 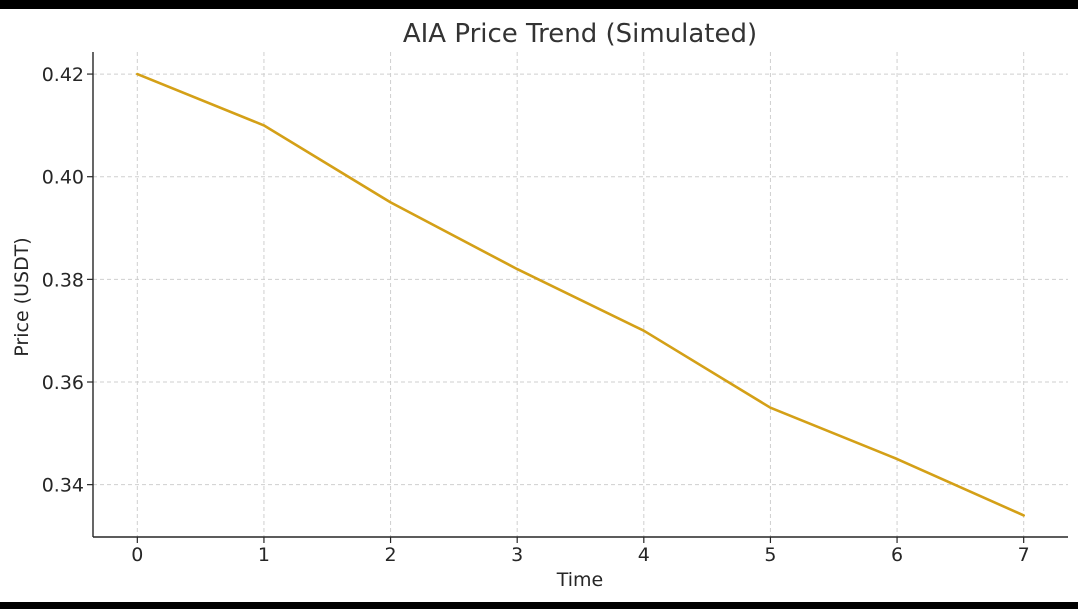 What do you see at coordinates (580, 580) in the screenshot?
I see `x-axis-title: Time` at bounding box center [580, 580].